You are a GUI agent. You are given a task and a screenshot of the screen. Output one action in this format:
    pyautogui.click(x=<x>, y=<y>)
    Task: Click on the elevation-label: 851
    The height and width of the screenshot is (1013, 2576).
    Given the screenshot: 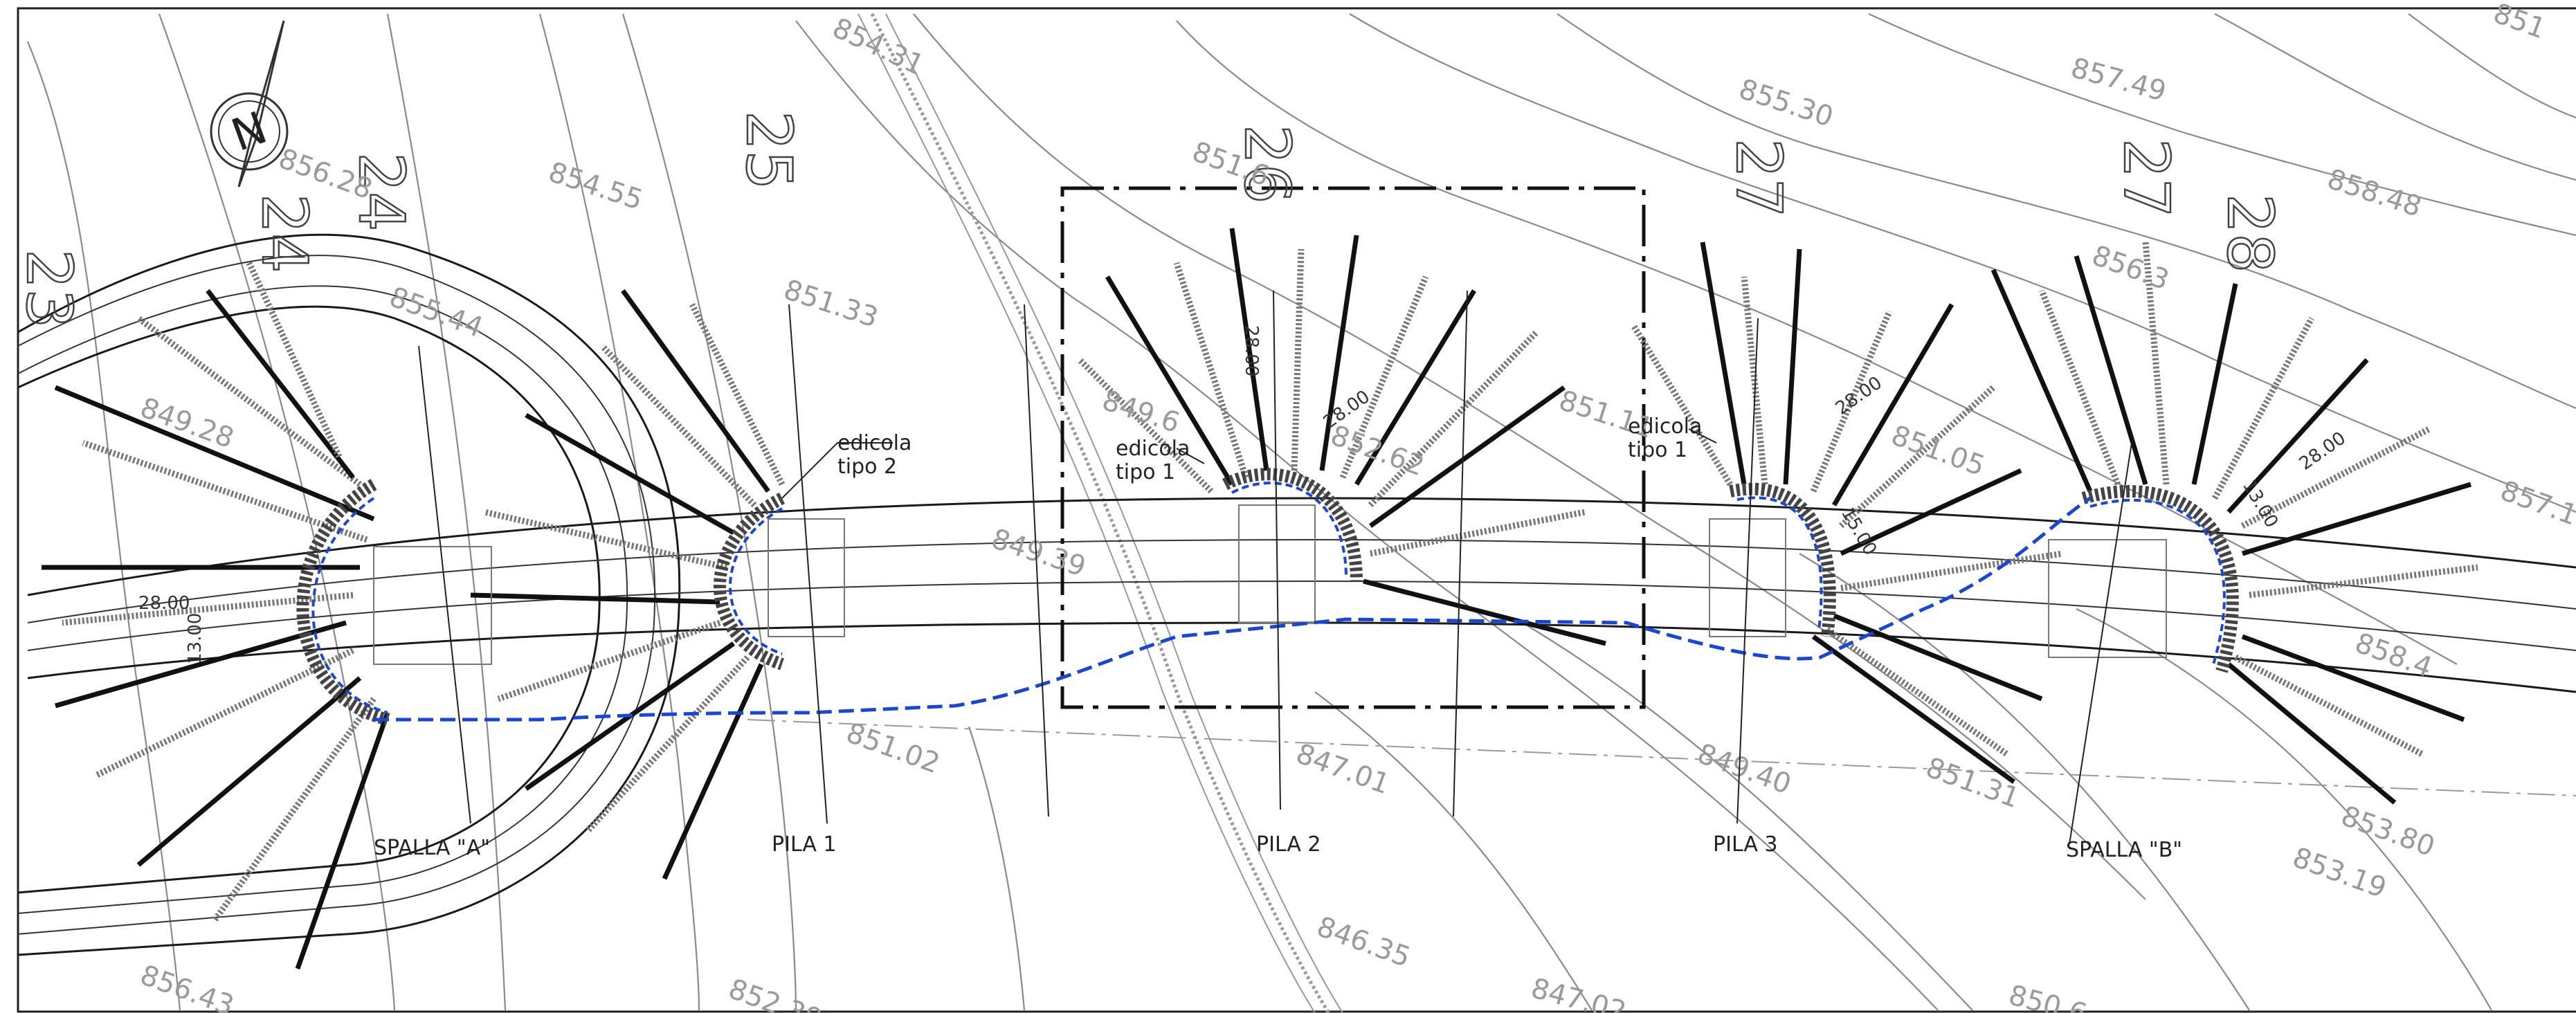 What is the action you would take?
    pyautogui.click(x=2519, y=23)
    